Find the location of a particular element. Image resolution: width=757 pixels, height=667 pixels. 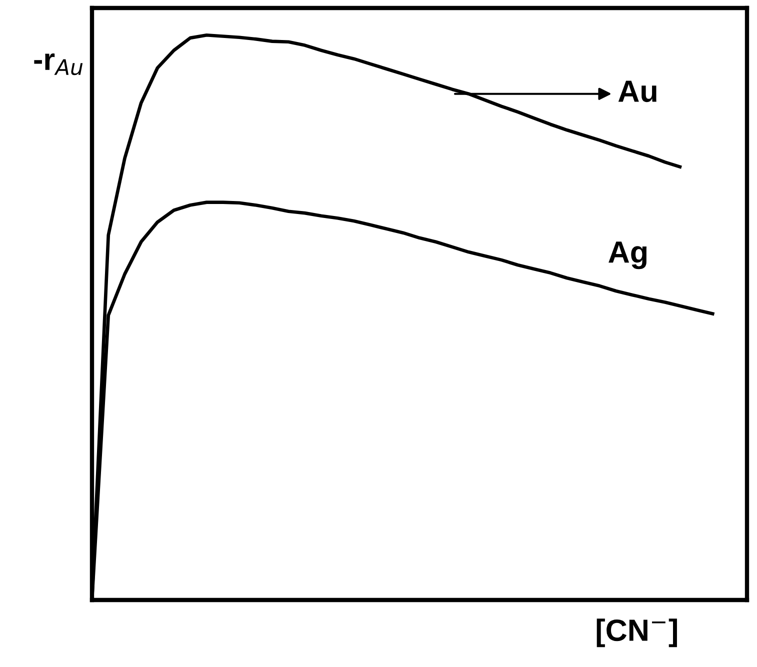

legend-label: Au is located at coordinates (637, 91).